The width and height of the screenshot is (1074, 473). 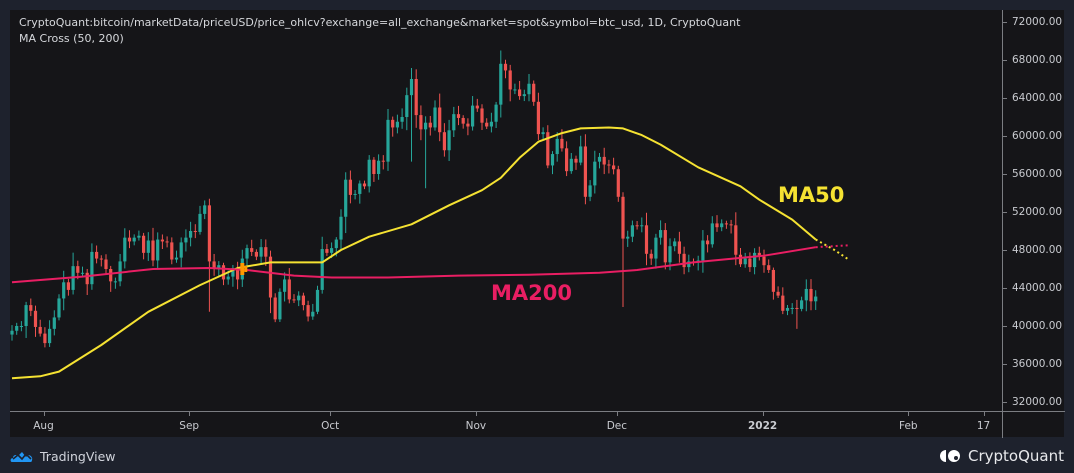 What do you see at coordinates (811, 195) in the screenshot?
I see `ma50-annotation: MA50` at bounding box center [811, 195].